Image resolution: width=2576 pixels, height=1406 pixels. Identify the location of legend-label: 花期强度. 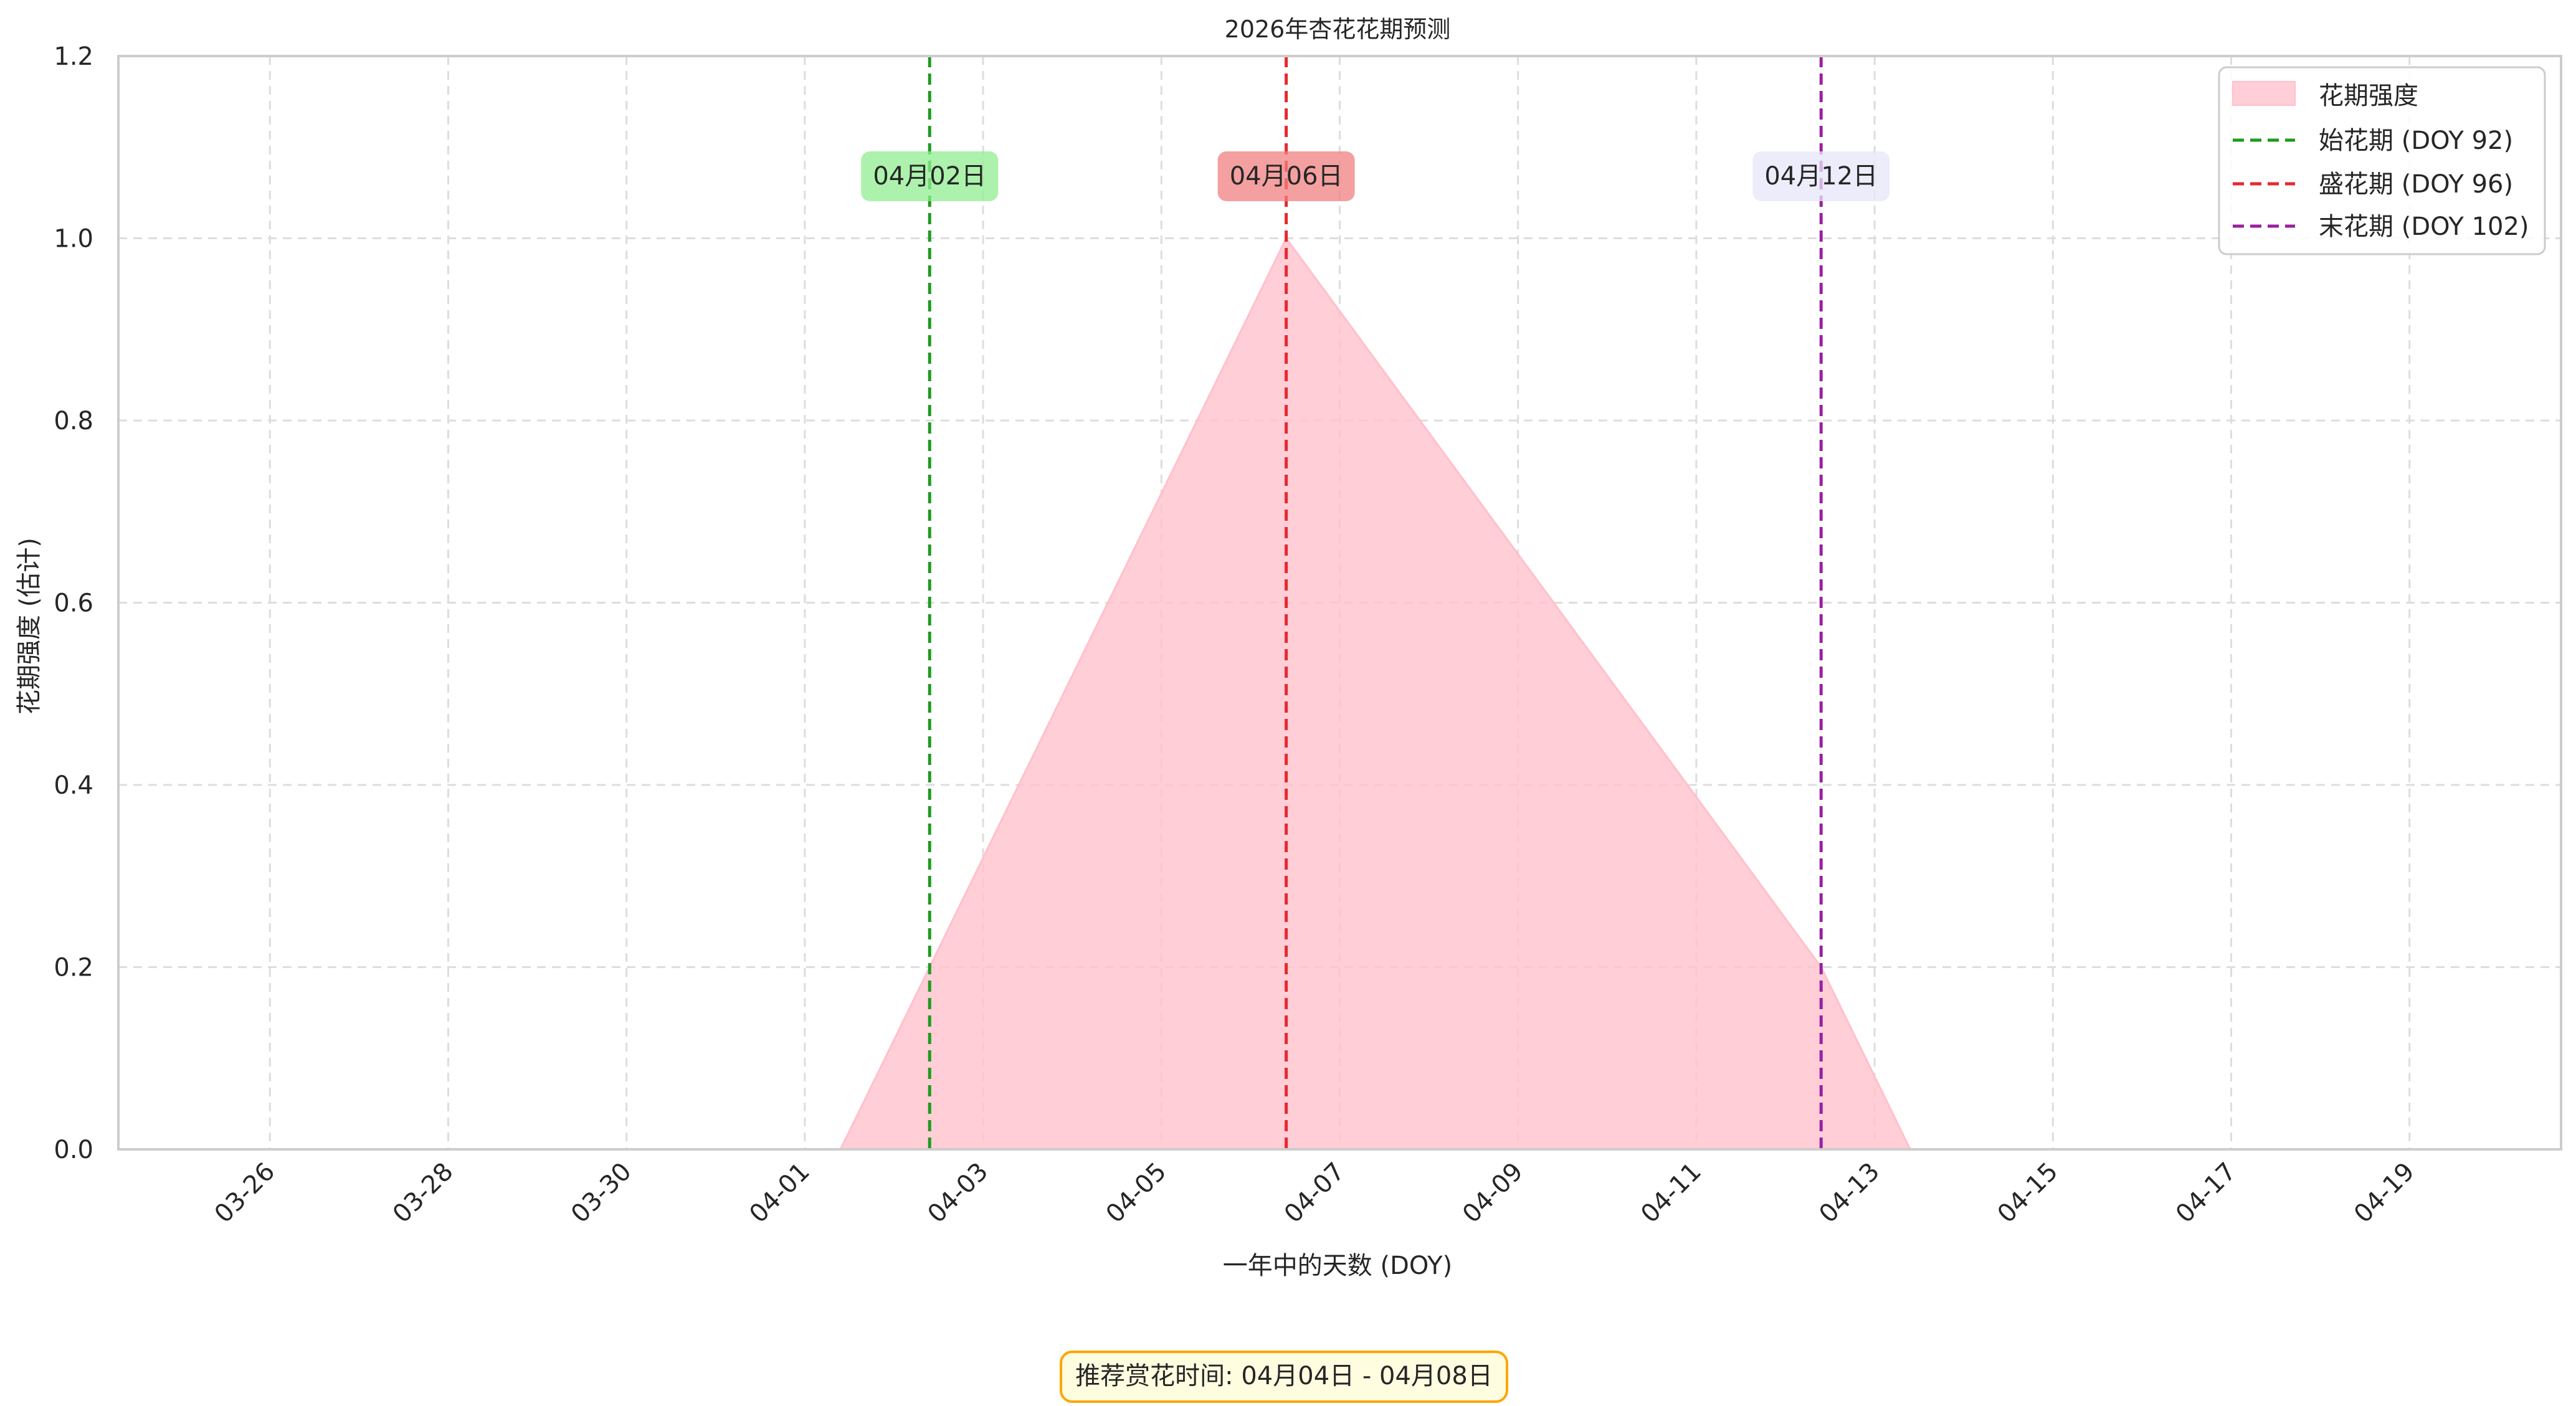
(2368, 96).